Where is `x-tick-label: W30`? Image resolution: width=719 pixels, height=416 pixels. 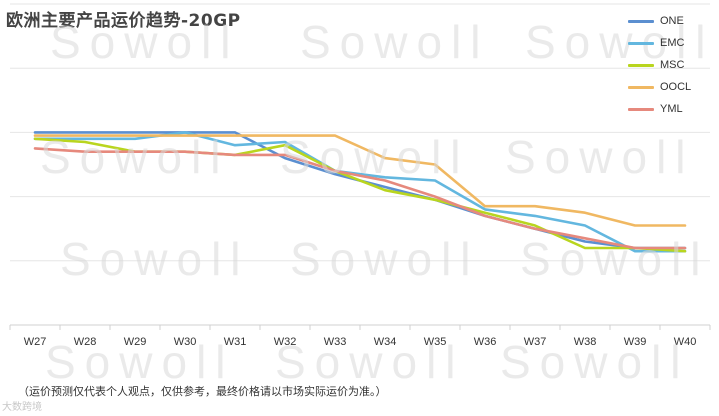 x-tick-label: W30 is located at coordinates (185, 342).